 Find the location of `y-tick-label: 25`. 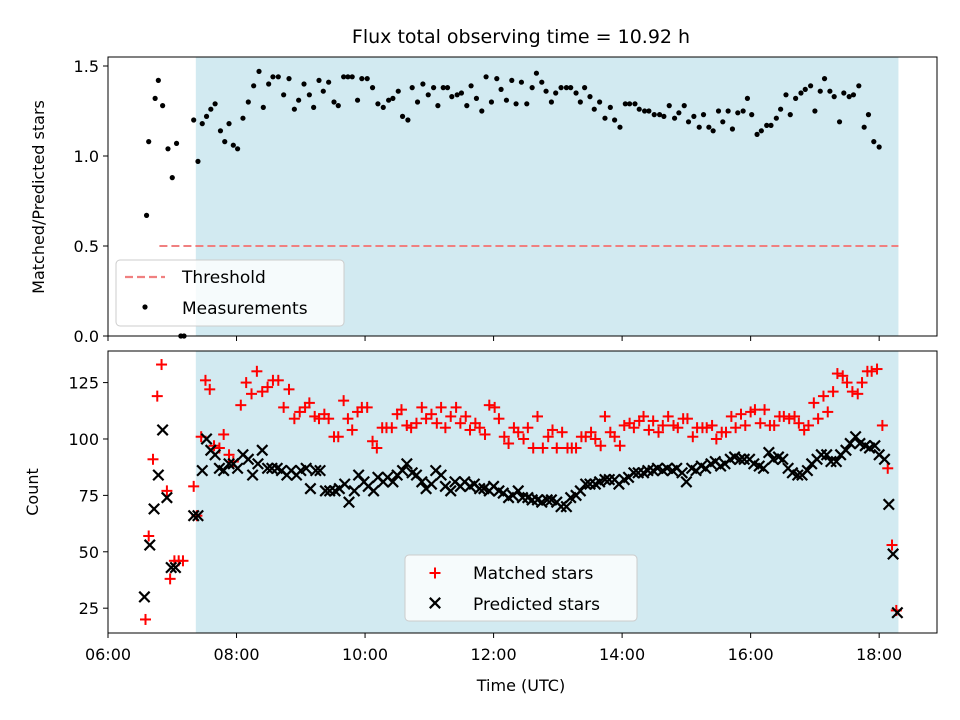

y-tick-label: 25 is located at coordinates (89, 608).